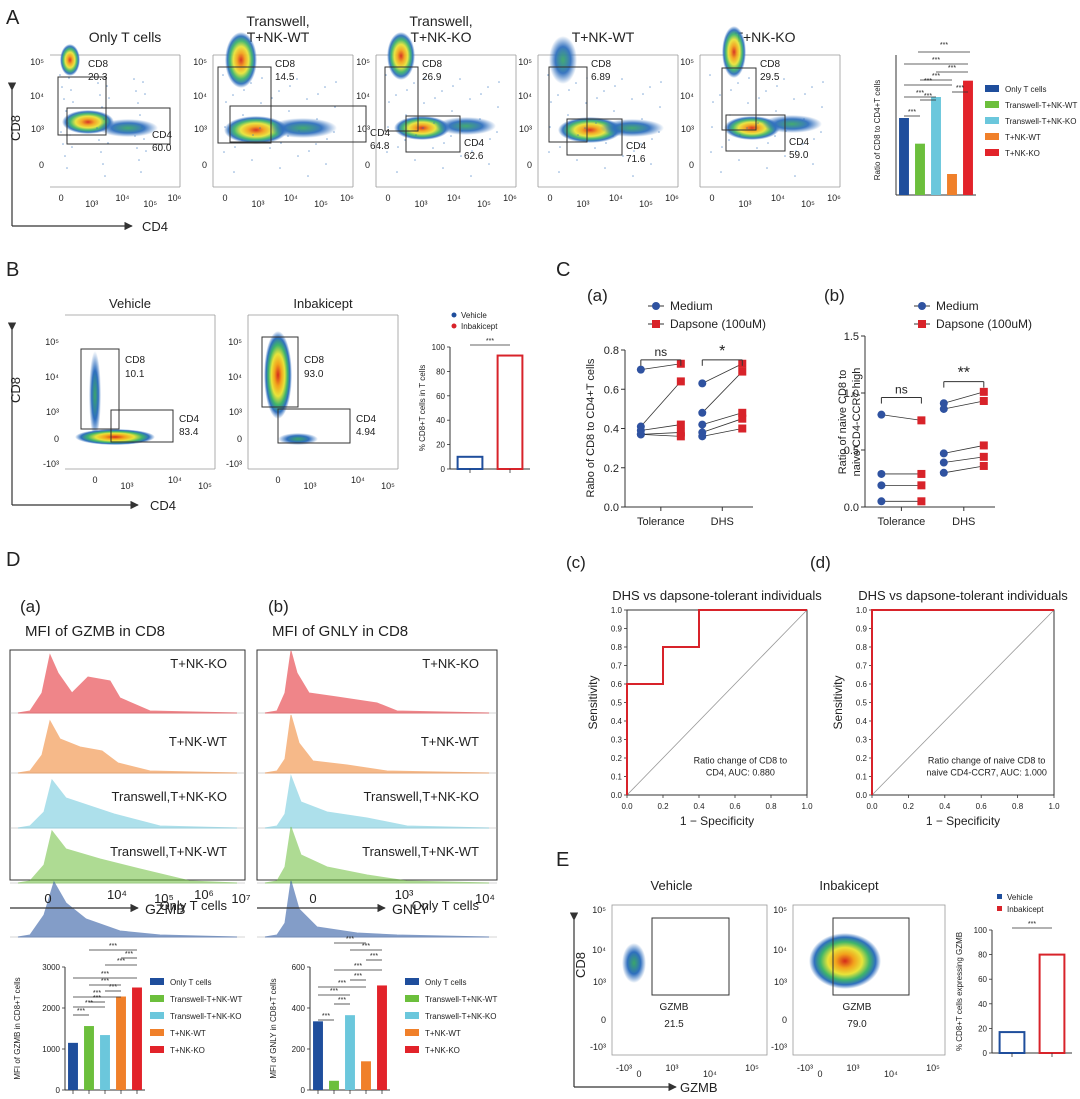 The width and height of the screenshot is (1080, 1099). I want to click on legend-label: T+NK-WT, so click(1023, 137).